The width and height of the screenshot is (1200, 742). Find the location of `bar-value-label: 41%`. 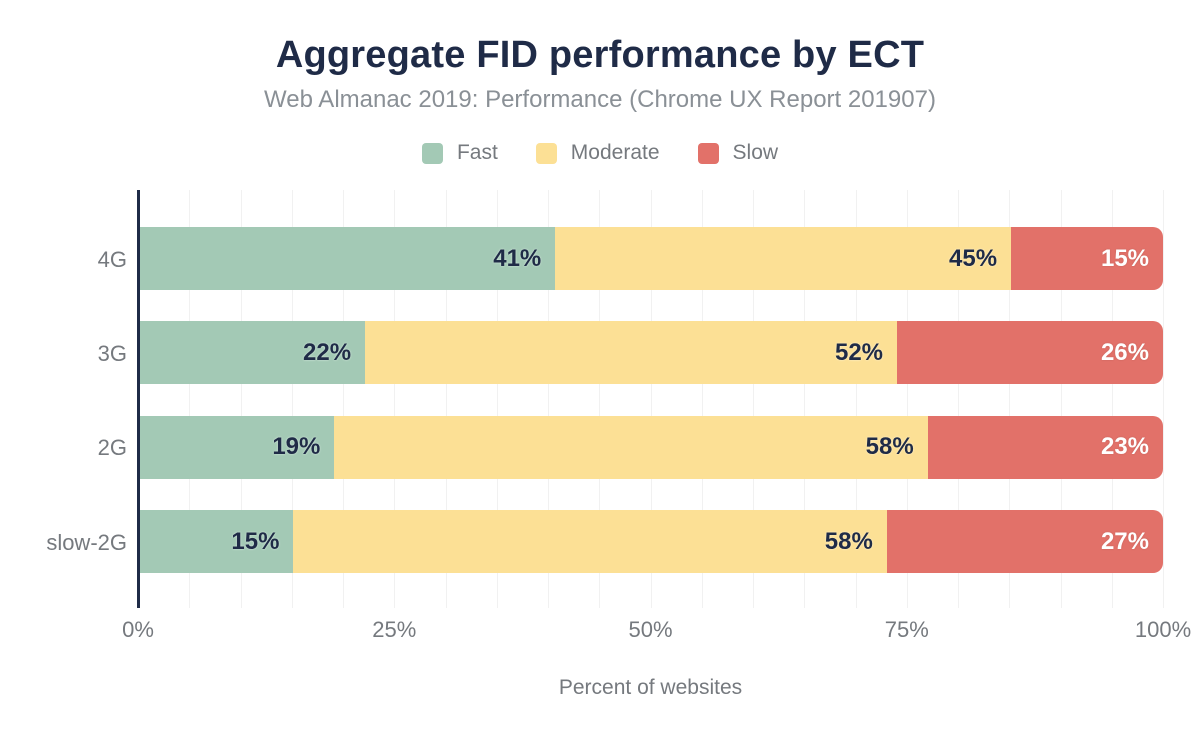

bar-value-label: 41% is located at coordinates (517, 258).